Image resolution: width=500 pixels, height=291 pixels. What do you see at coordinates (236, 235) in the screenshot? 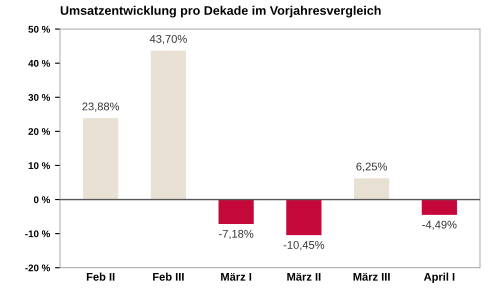
I see `data-label: -7,18%` at bounding box center [236, 235].